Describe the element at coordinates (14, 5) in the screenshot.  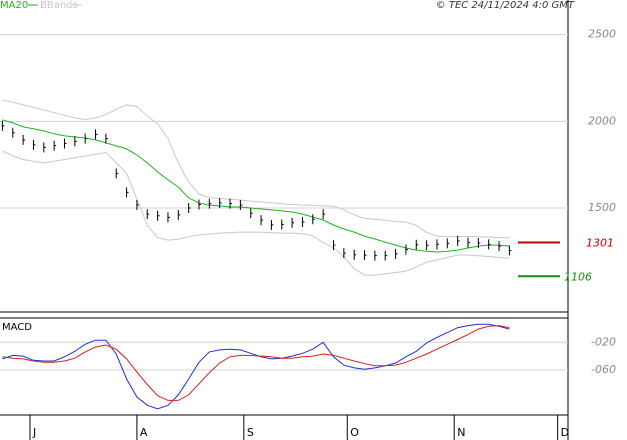
I see `legend-label: MA20` at that location.